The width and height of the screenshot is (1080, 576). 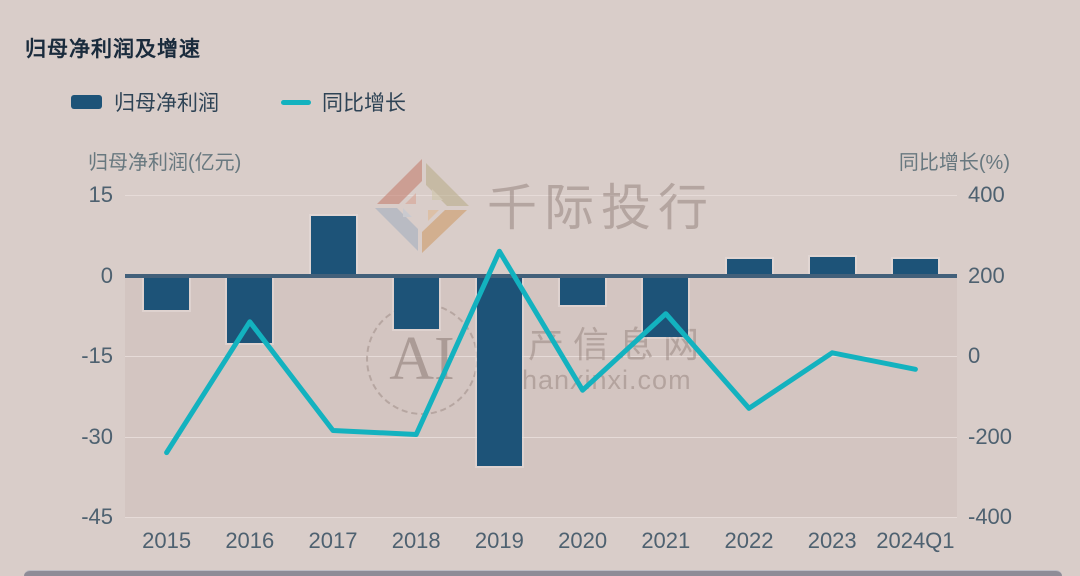 I want to click on x-label-2020: 2020, so click(x=583, y=540).